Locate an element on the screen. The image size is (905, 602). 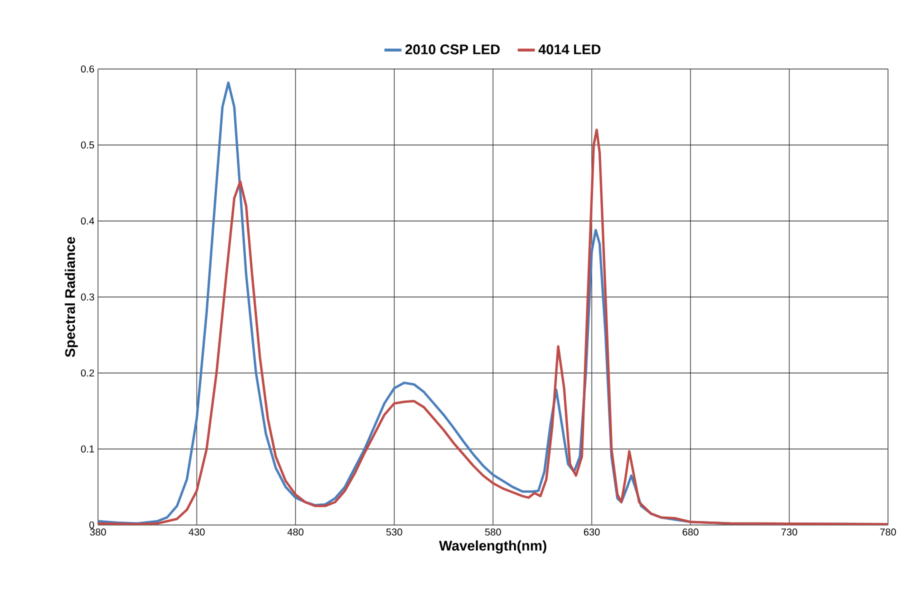
y-tick-label: 0.1 is located at coordinates (87, 449).